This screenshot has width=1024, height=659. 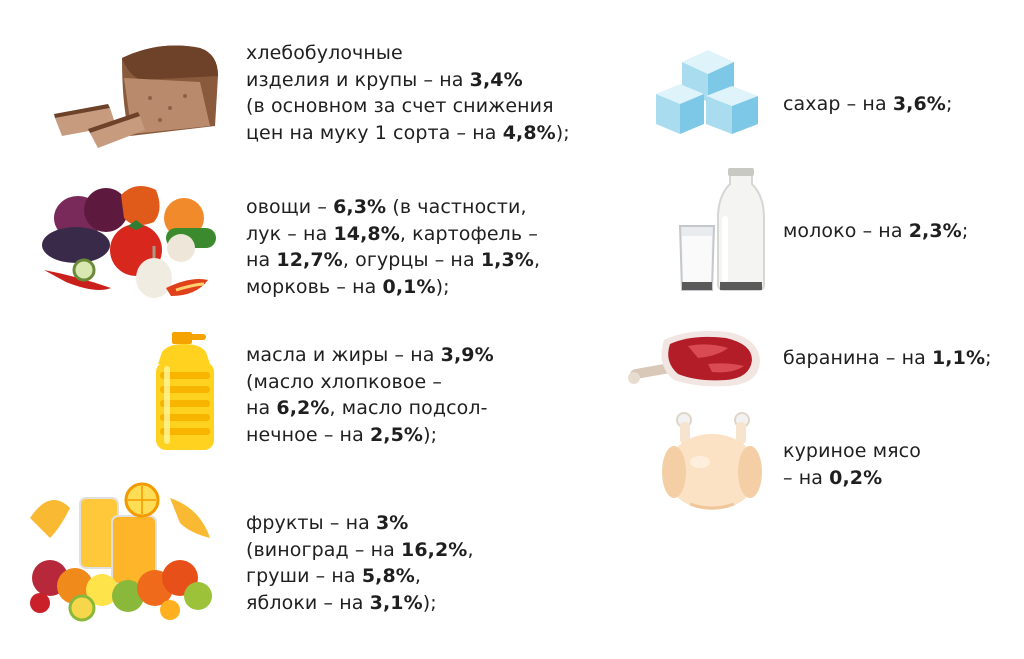 I want to click on lamb-meat-icon, so click(x=696, y=361).